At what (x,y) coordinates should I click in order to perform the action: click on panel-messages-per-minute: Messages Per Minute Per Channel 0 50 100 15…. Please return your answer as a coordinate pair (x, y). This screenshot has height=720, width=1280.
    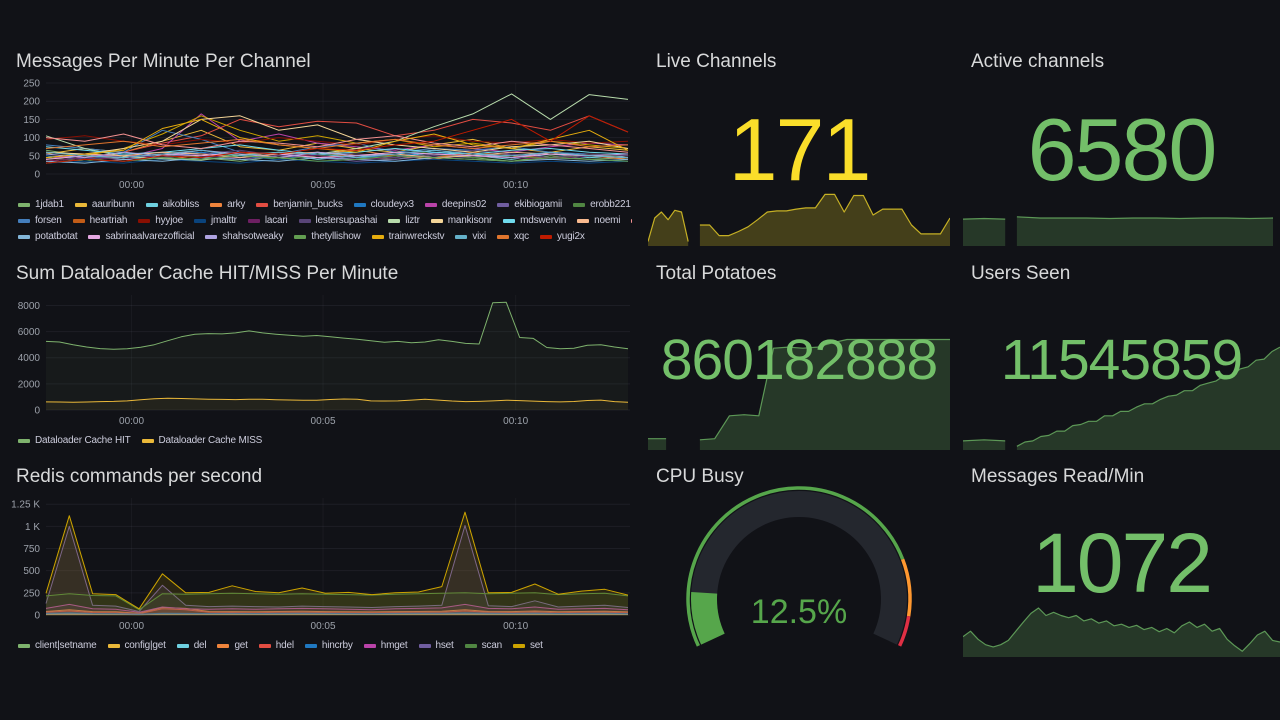
    Looking at the image, I should click on (320, 144).